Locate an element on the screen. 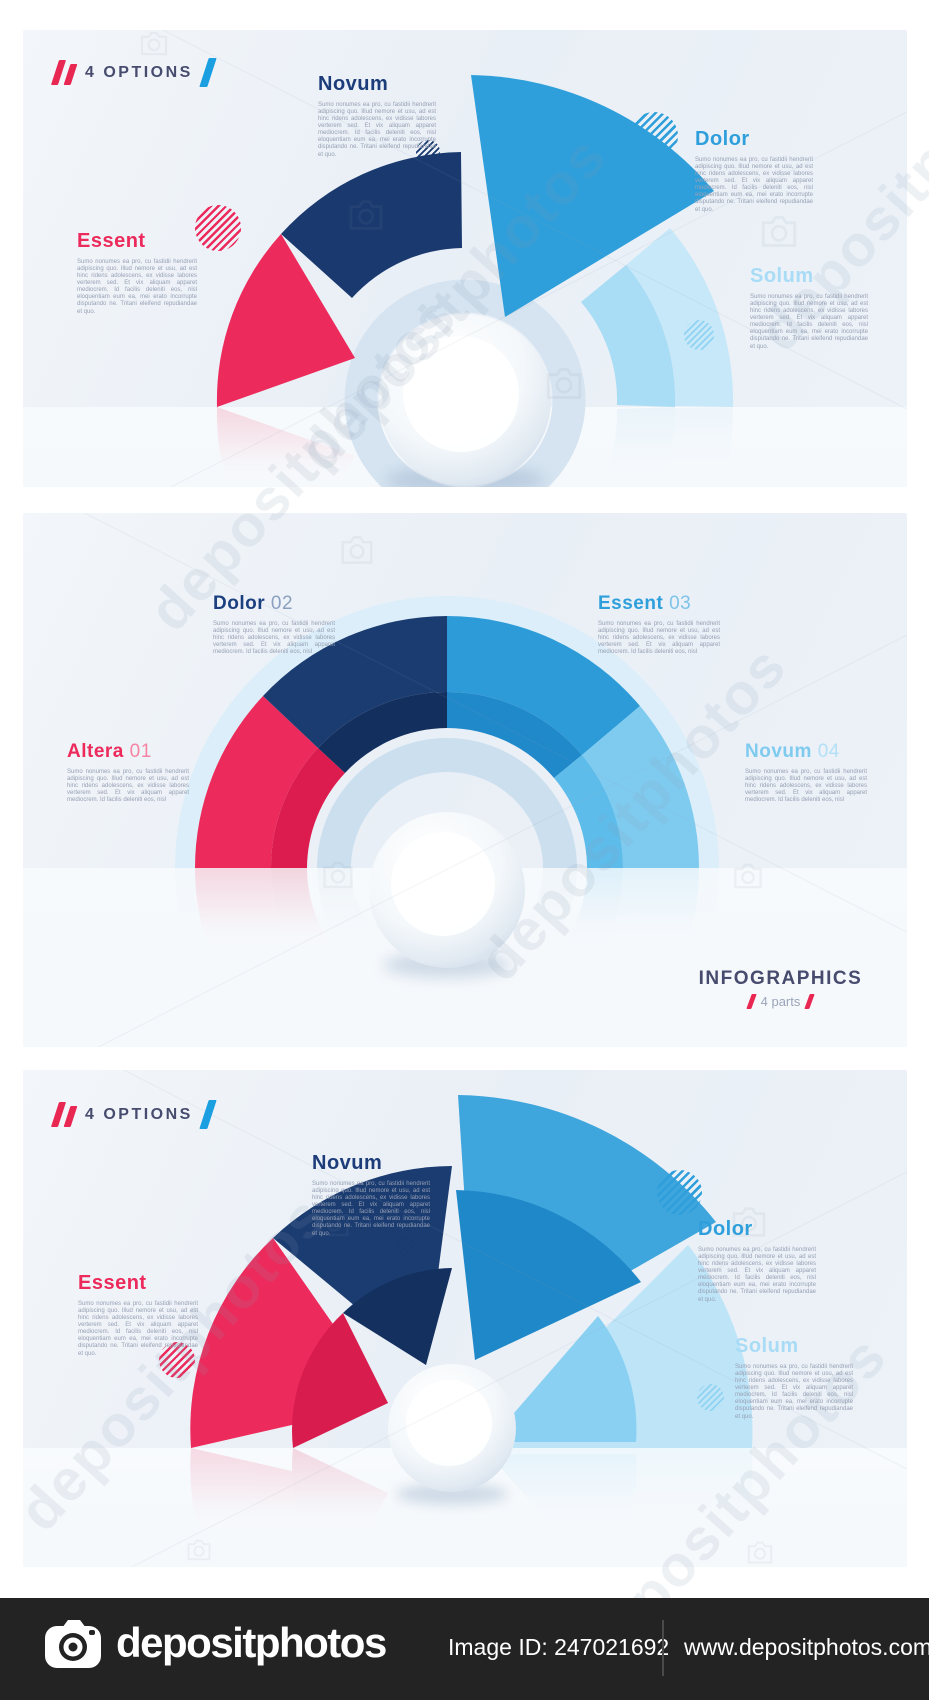 The width and height of the screenshot is (929, 1700). label-altera-01-name: Altera is located at coordinates (95, 751).